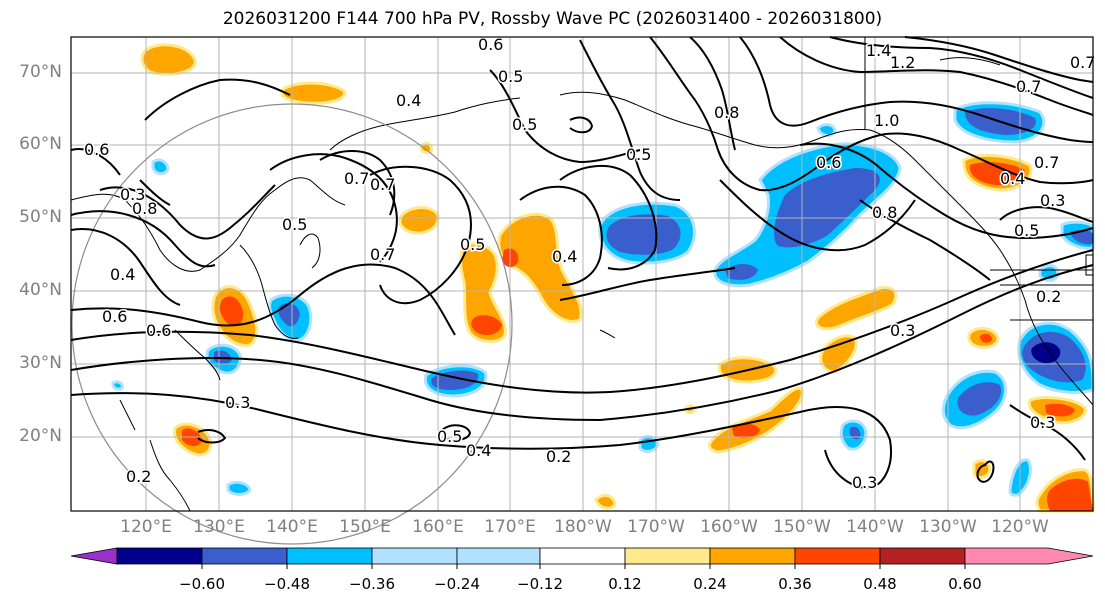  Describe the element at coordinates (438, 527) in the screenshot. I see `lon-label: 160°E` at that location.